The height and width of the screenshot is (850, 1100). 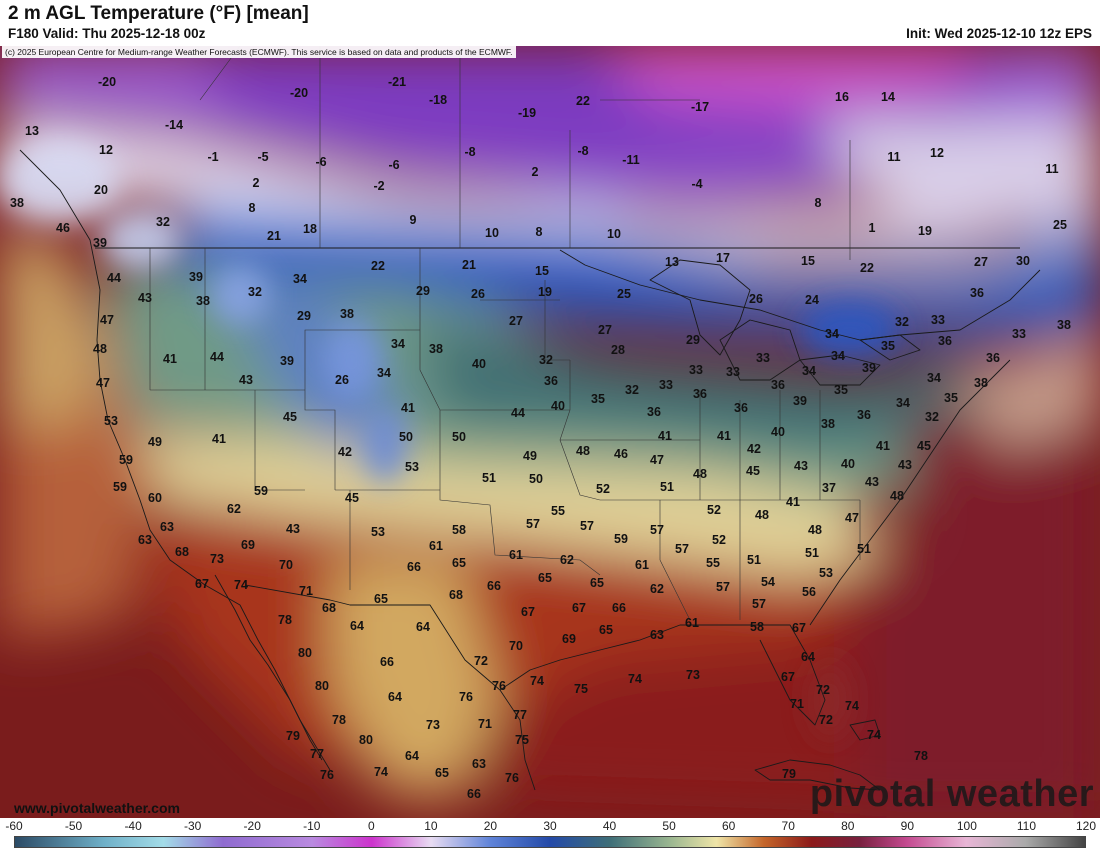 What do you see at coordinates (966, 826) in the screenshot?
I see `color-scale-tick-label: 100` at bounding box center [966, 826].